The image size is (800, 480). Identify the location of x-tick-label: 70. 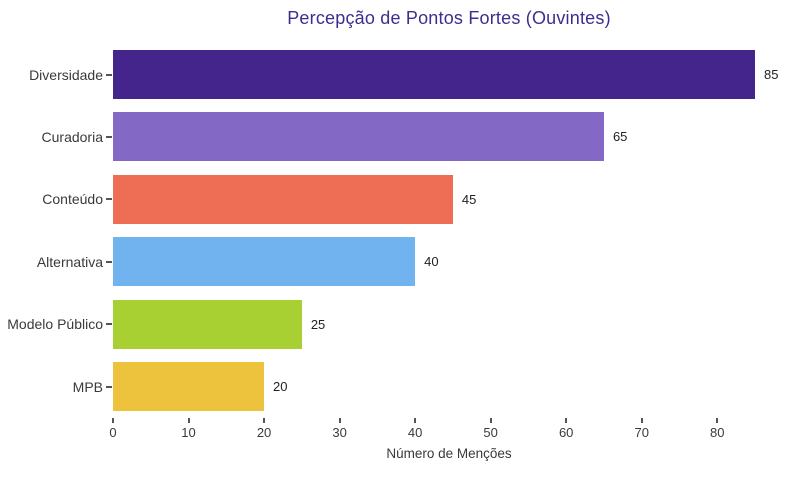
(641, 432).